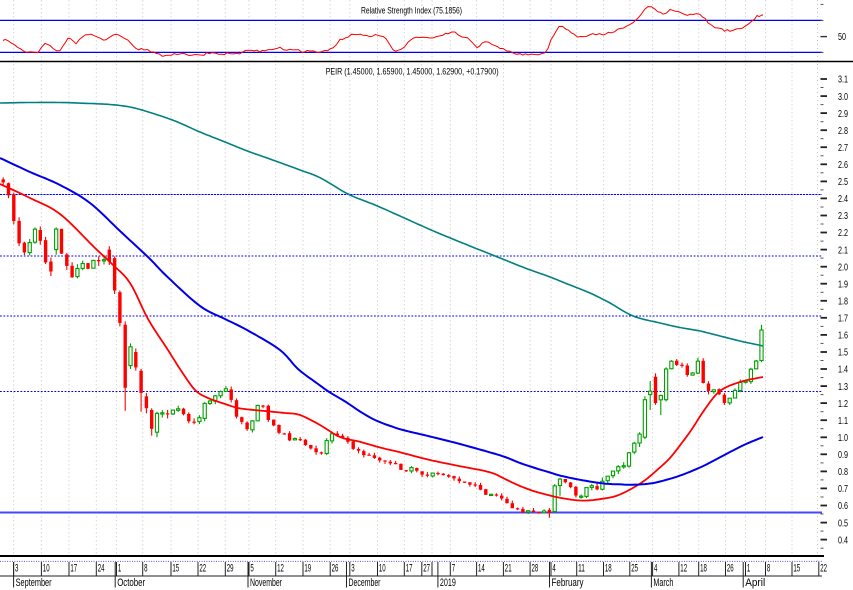 Image resolution: width=853 pixels, height=590 pixels. I want to click on svg-text: December, so click(365, 583).